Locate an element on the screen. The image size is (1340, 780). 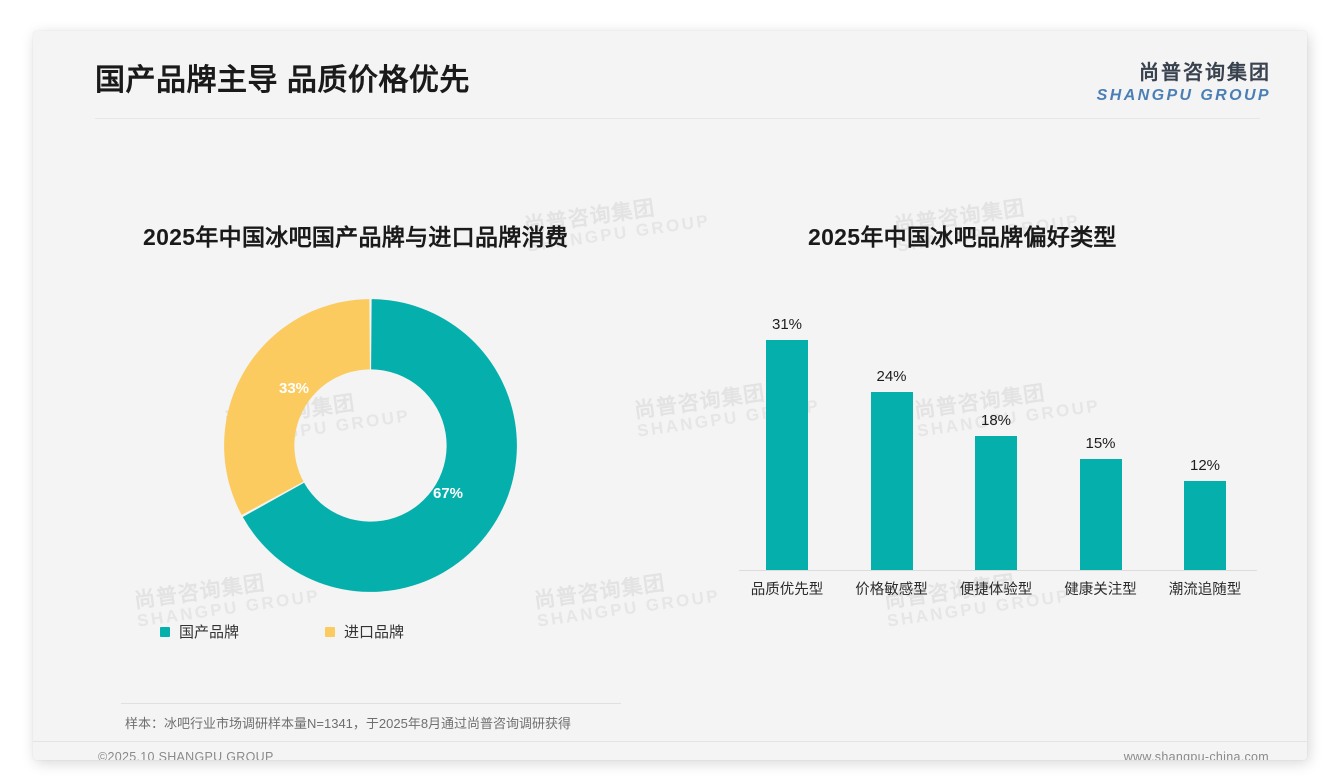
bar-column: 12% is located at coordinates (1205, 513).